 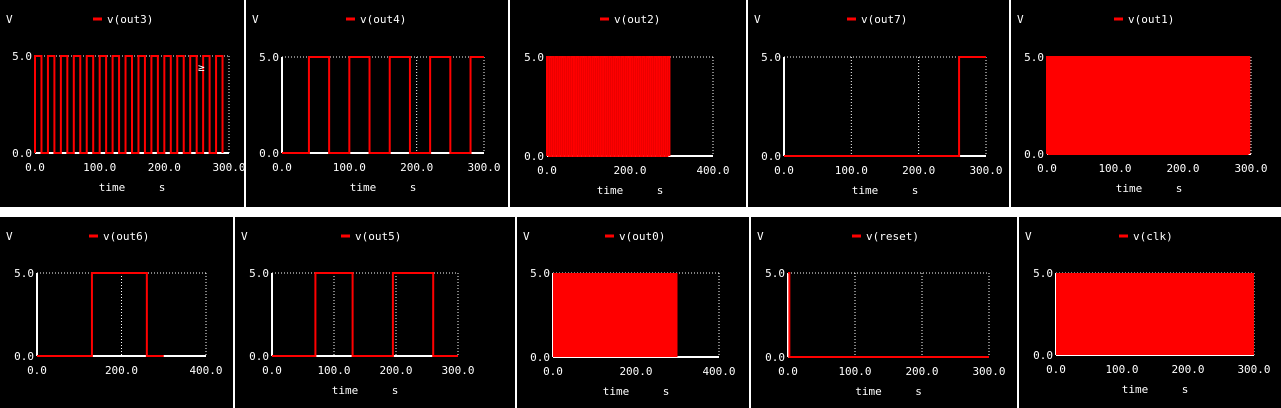 I want to click on legend-entry: v(out6), so click(x=126, y=236).